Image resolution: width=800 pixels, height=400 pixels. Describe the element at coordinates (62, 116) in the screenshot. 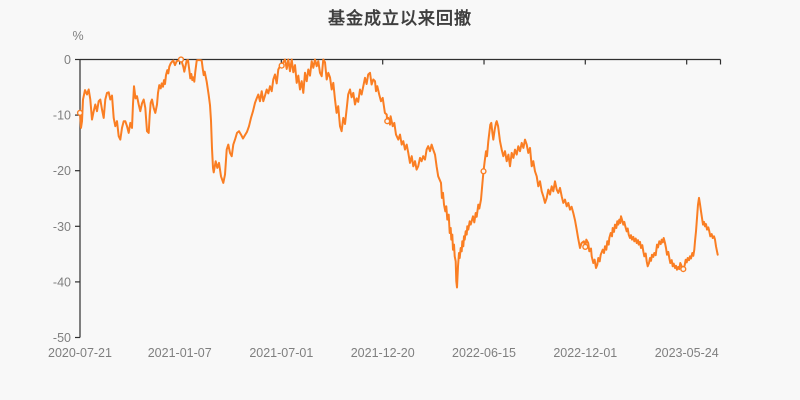

I see `y-axis-label: -10` at that location.